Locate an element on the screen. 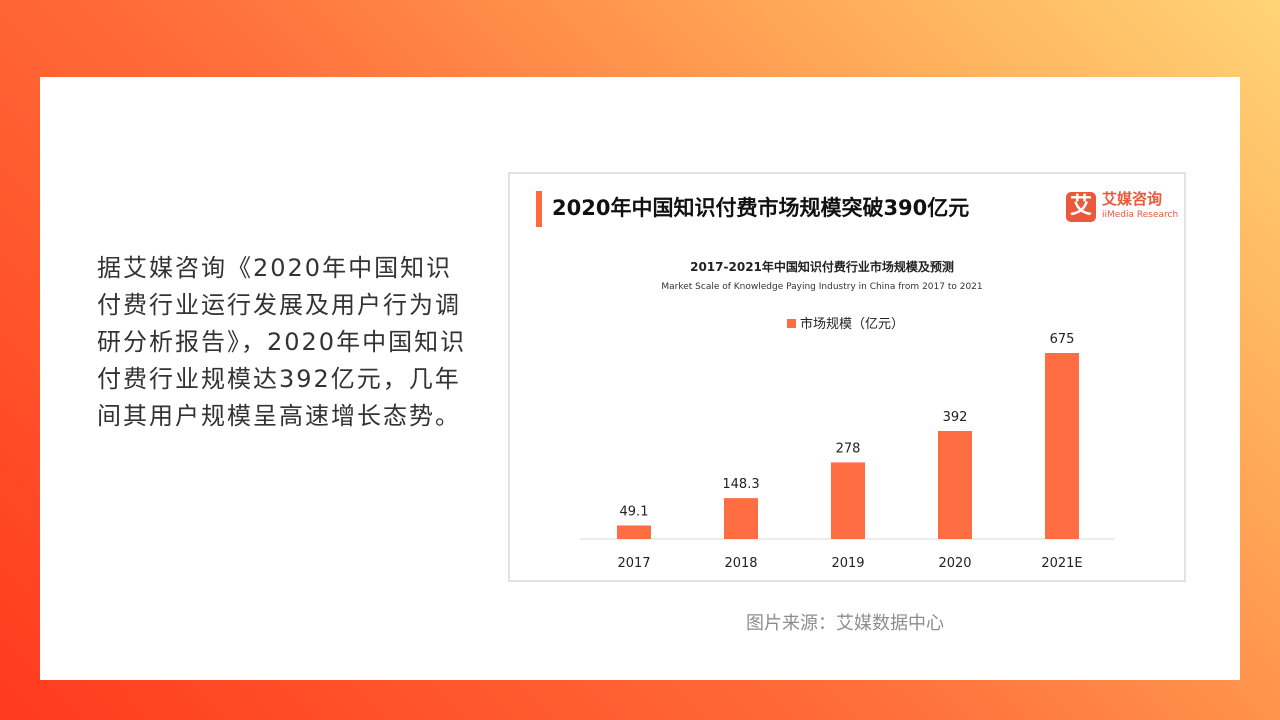  x-tick-label-2020: 2020 is located at coordinates (954, 563).